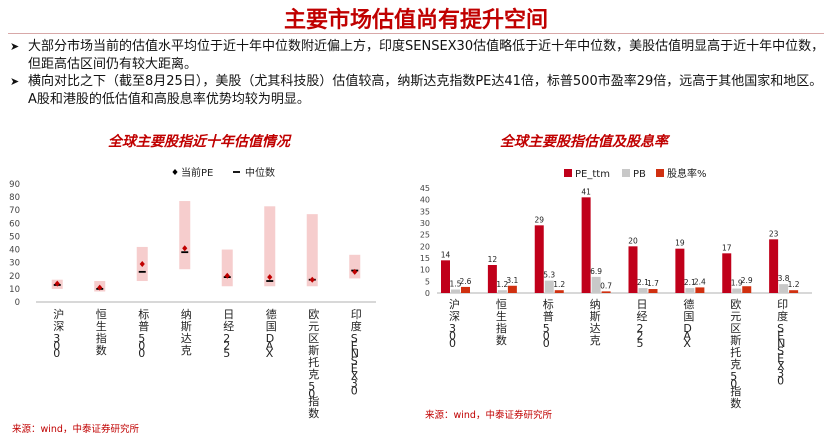 This screenshot has width=832, height=441. What do you see at coordinates (199, 142) in the screenshot?
I see `left-chart-title: 全球主要股指近十年估值情况` at bounding box center [199, 142].